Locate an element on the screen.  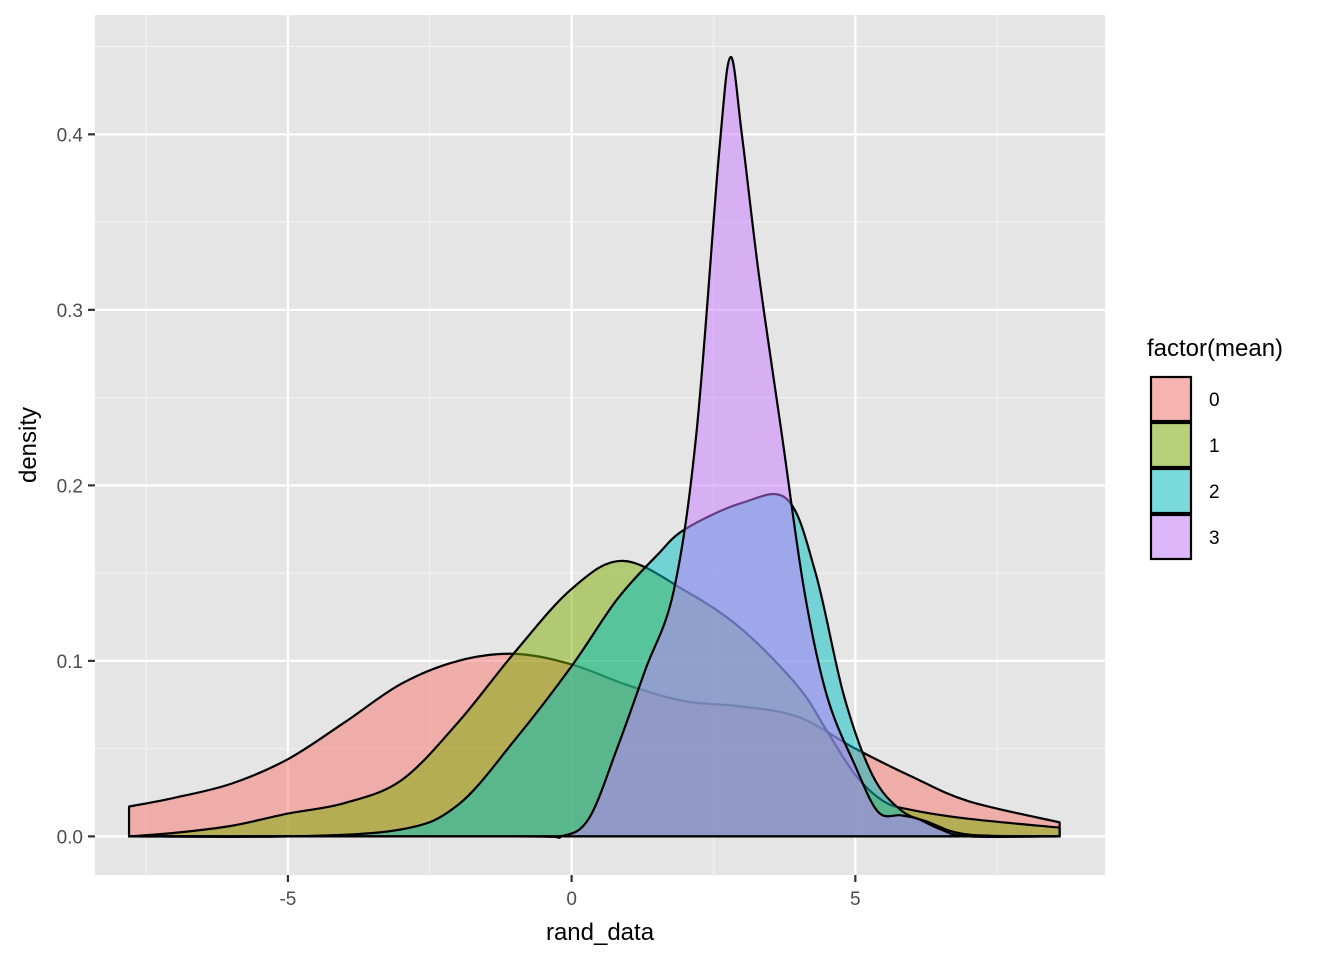
legend-label-3: 3 is located at coordinates (1214, 538).